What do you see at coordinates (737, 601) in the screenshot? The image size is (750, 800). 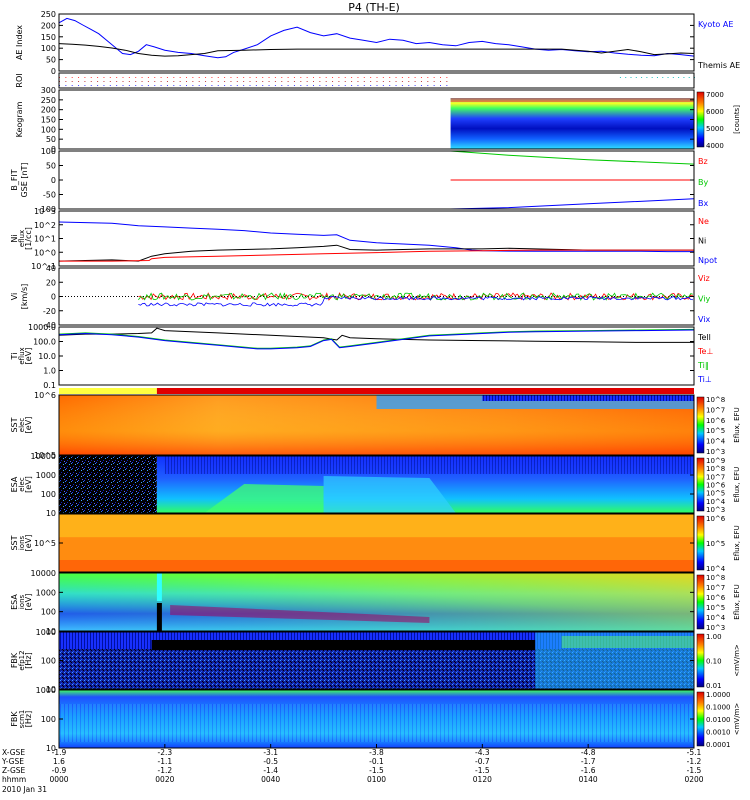 I see `colorbar-label-esa_i: Eflux, EFU` at bounding box center [737, 601].